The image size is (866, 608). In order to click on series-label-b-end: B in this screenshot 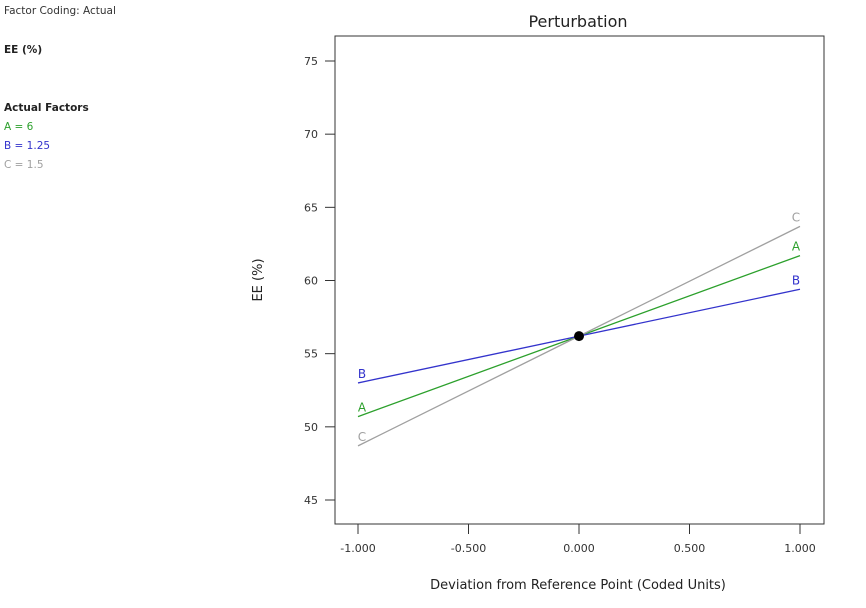, I will do `click(796, 280)`.